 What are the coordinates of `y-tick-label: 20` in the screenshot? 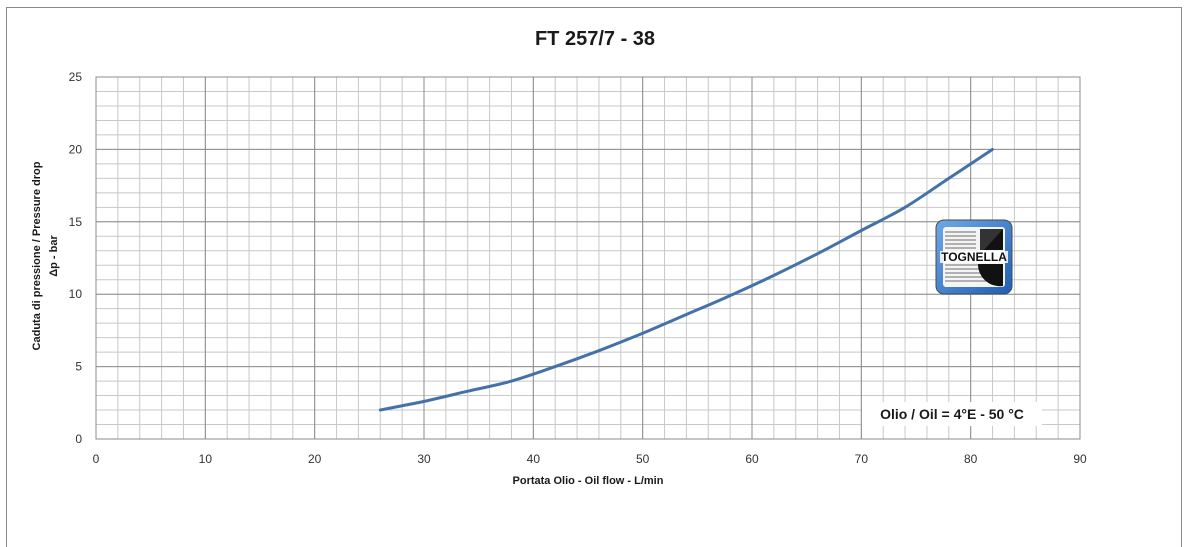 It's located at (76, 149).